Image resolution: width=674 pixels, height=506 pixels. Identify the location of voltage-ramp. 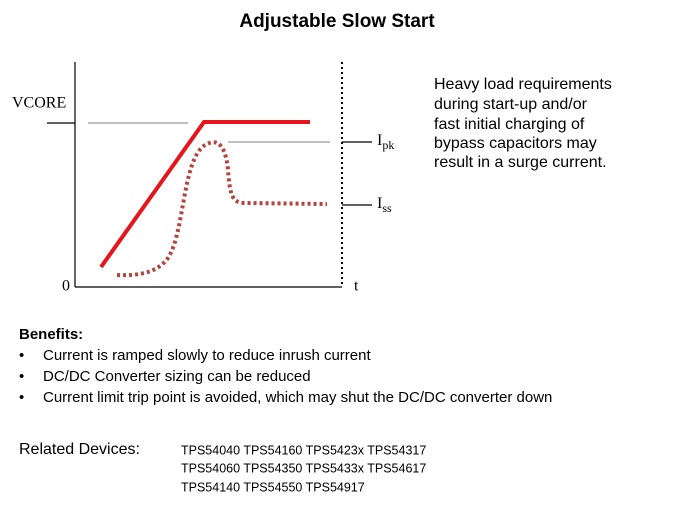
(204, 194).